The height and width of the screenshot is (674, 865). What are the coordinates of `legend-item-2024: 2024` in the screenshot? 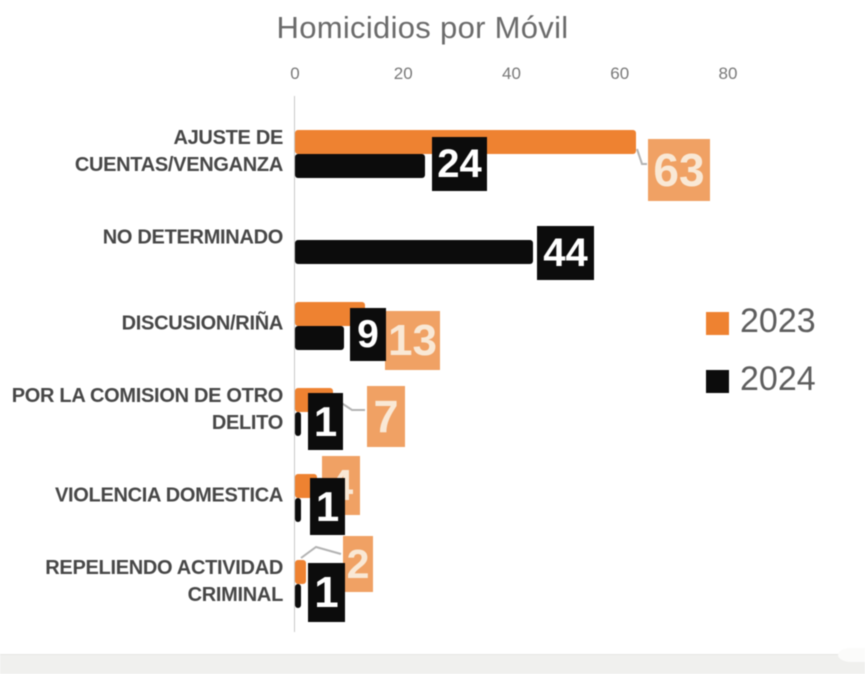 It's located at (761, 379).